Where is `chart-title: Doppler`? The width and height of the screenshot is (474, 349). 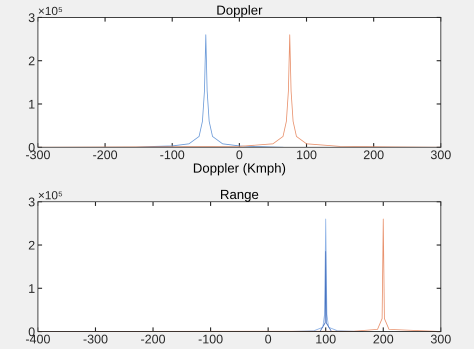
chart-title: Doppler is located at coordinates (239, 11).